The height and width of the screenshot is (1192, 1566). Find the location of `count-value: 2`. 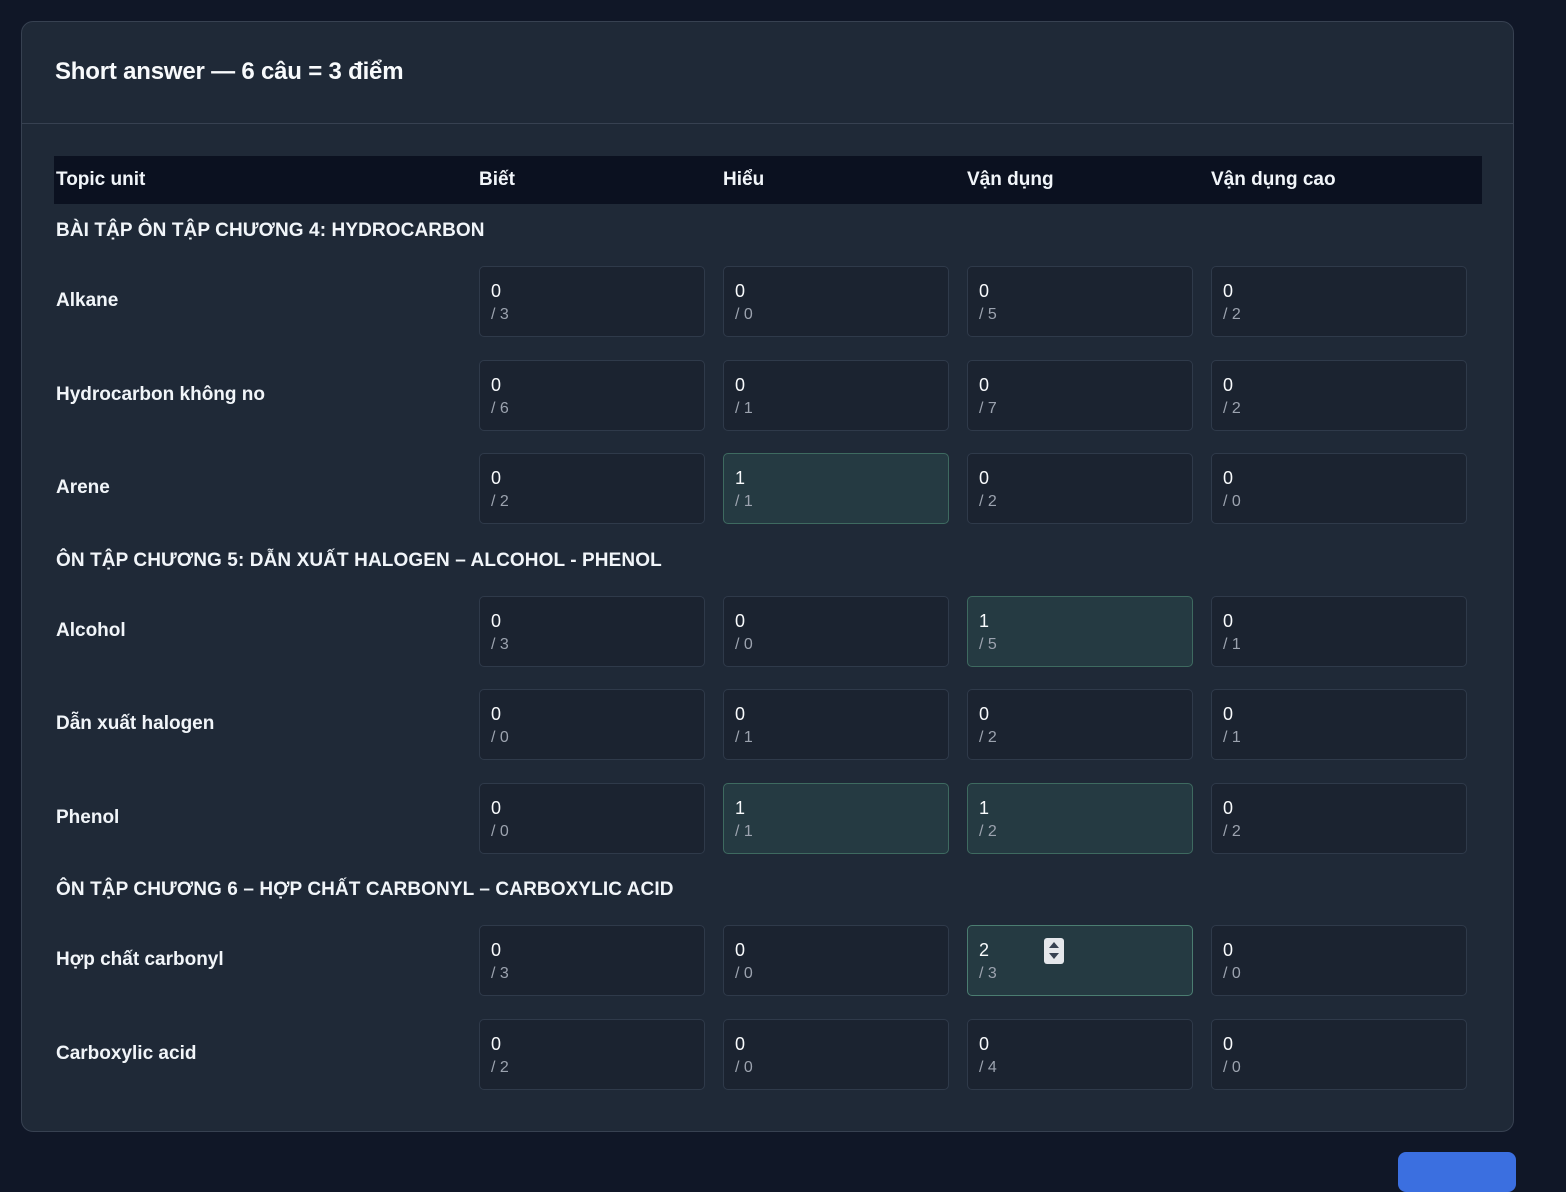

count-value: 2 is located at coordinates (984, 950).